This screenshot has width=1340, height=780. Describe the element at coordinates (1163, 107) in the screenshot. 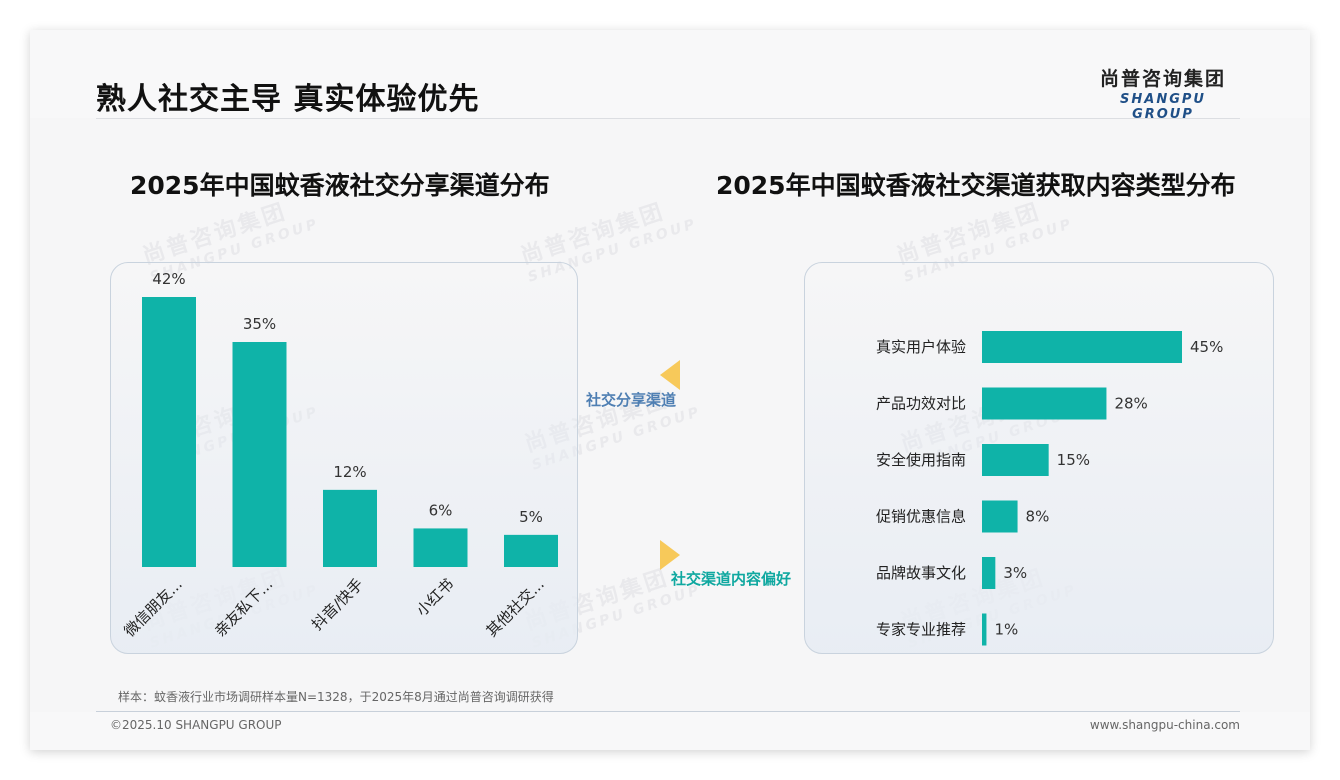

I see `logo-english-name: SHANGPU GROUP` at that location.